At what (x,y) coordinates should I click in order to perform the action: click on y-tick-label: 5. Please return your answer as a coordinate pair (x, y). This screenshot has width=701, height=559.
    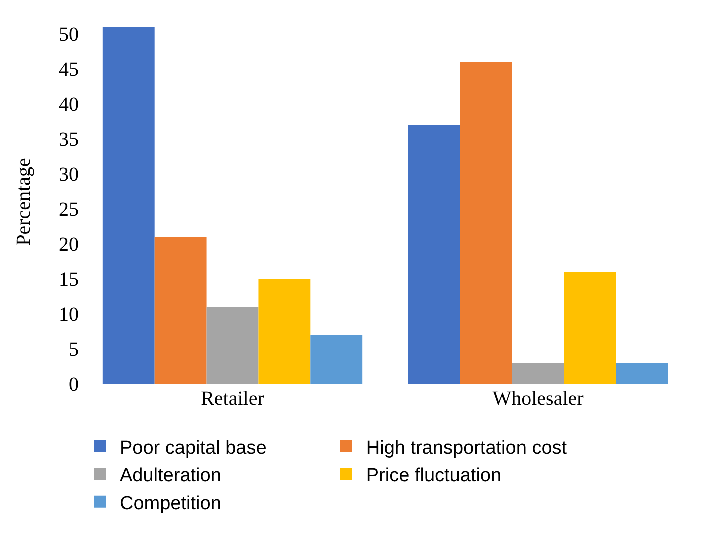
    Looking at the image, I should click on (74, 350).